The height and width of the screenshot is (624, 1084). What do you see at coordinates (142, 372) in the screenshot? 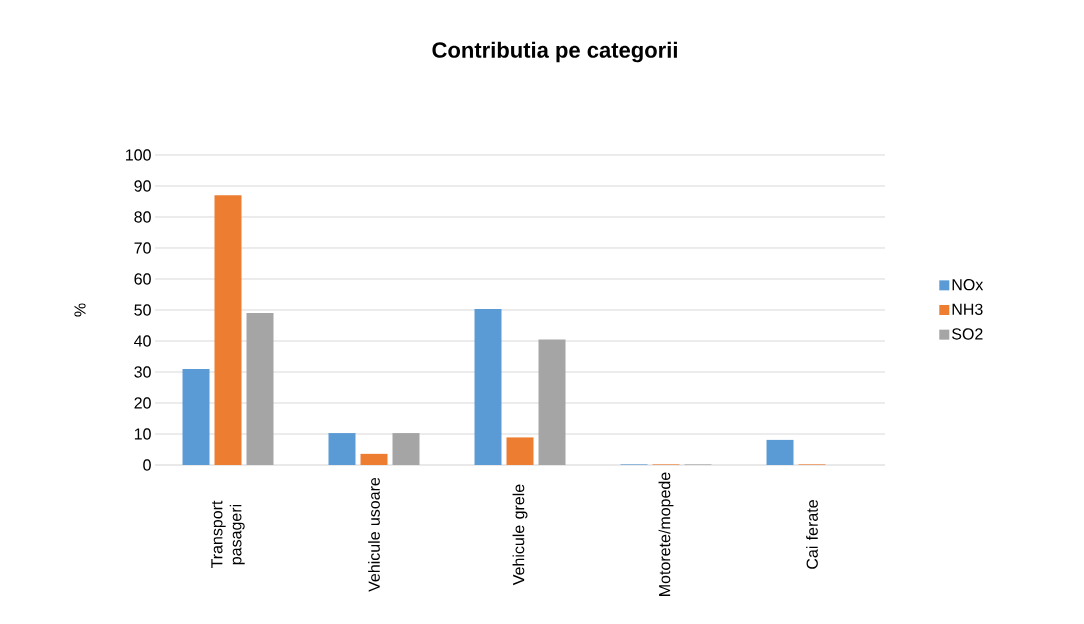
I see `y-tick-label: 30` at bounding box center [142, 372].